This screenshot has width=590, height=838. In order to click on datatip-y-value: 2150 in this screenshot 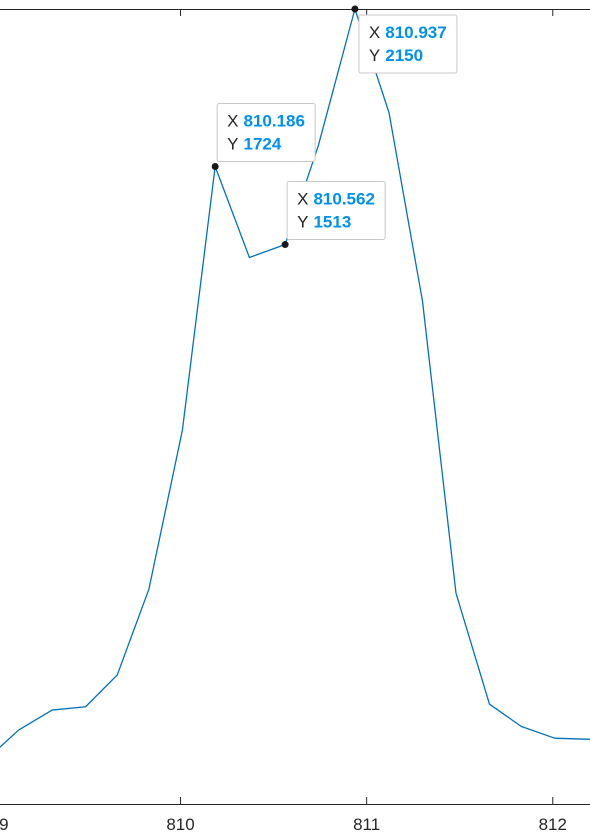, I will do `click(404, 55)`.